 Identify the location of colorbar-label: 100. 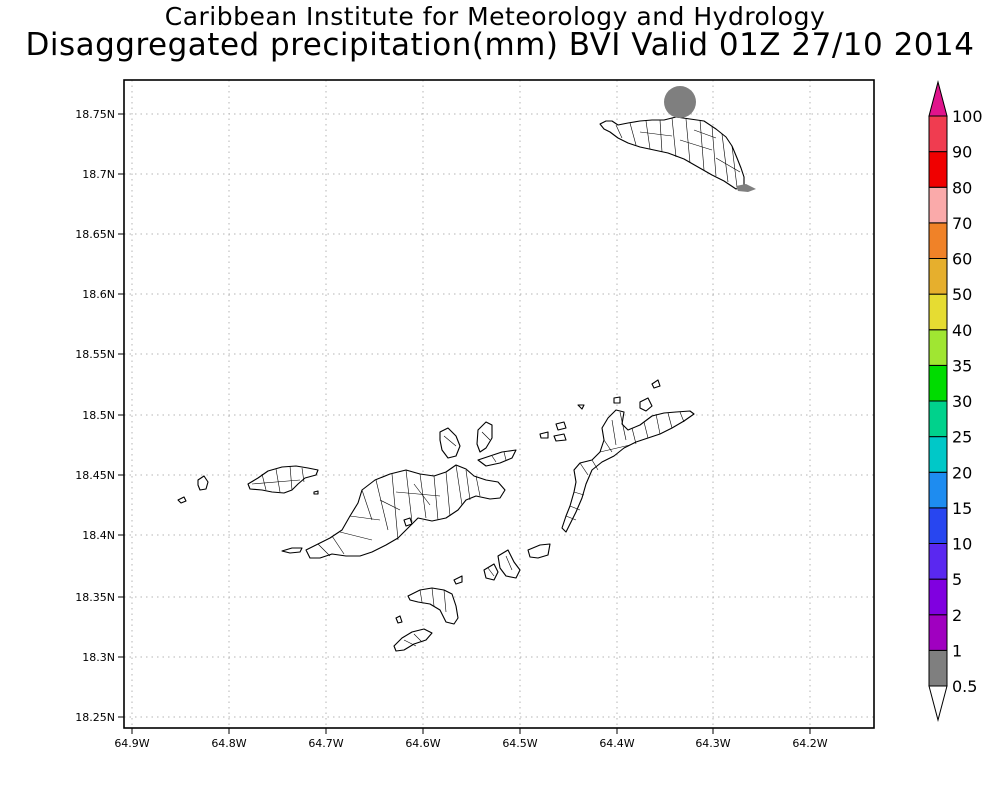
(967, 116).